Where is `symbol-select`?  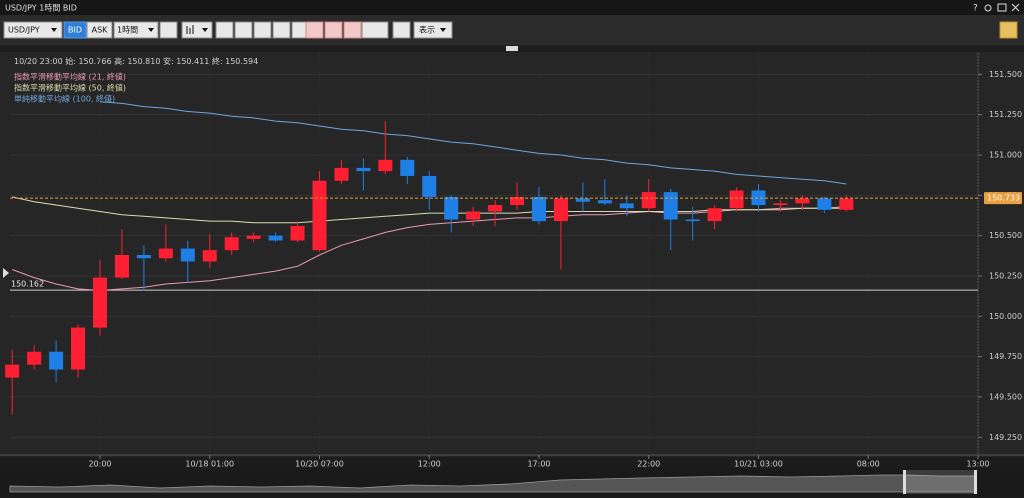
symbol-select is located at coordinates (33, 30).